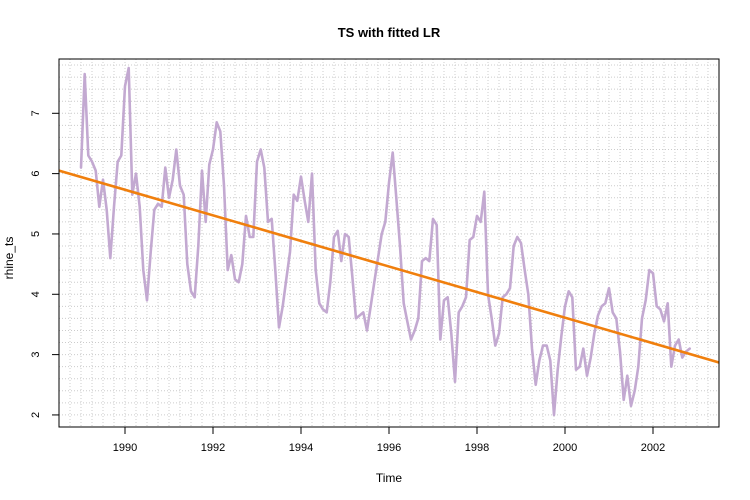 The width and height of the screenshot is (750, 500). I want to click on y-tick-label: 2, so click(36, 415).